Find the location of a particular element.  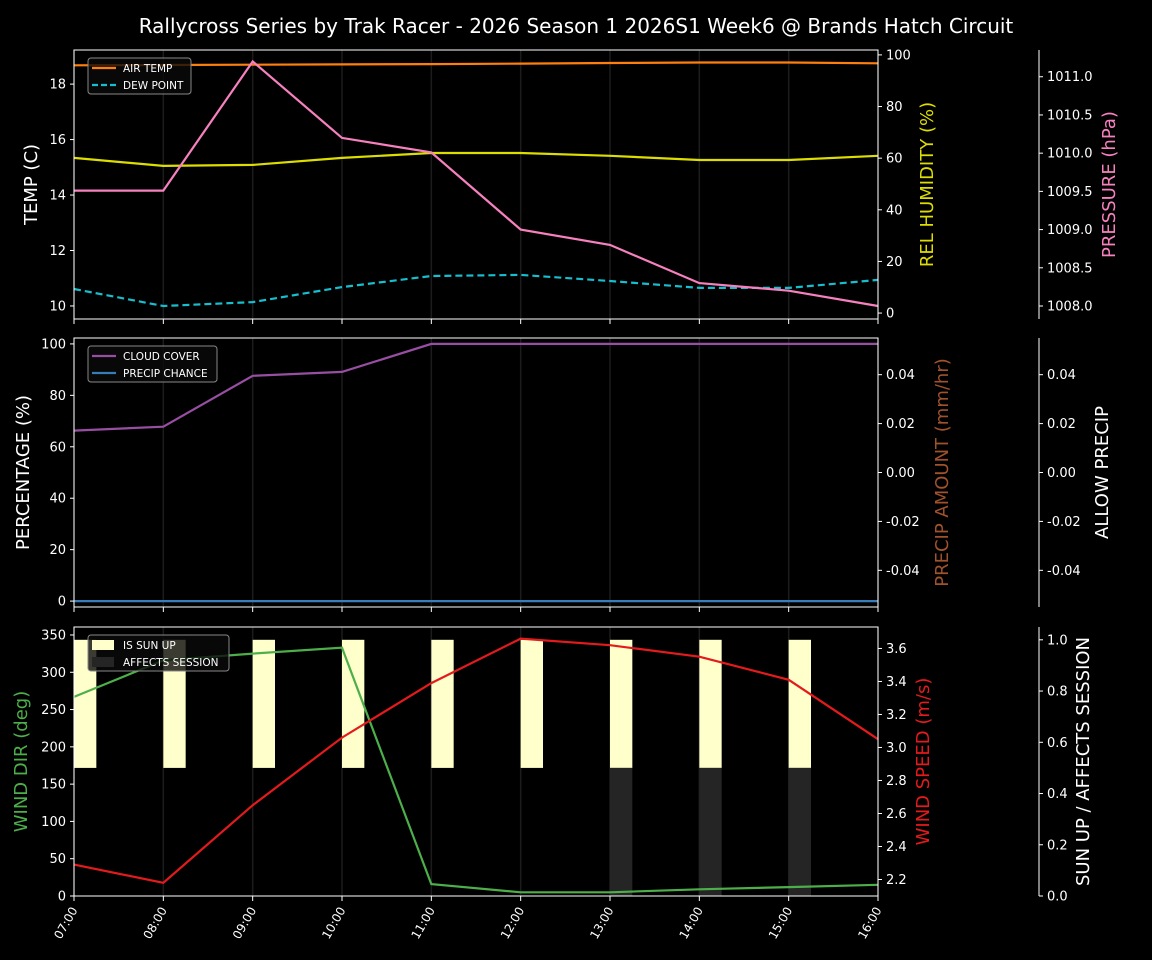

legend-label: CLOUD COVER is located at coordinates (161, 357).